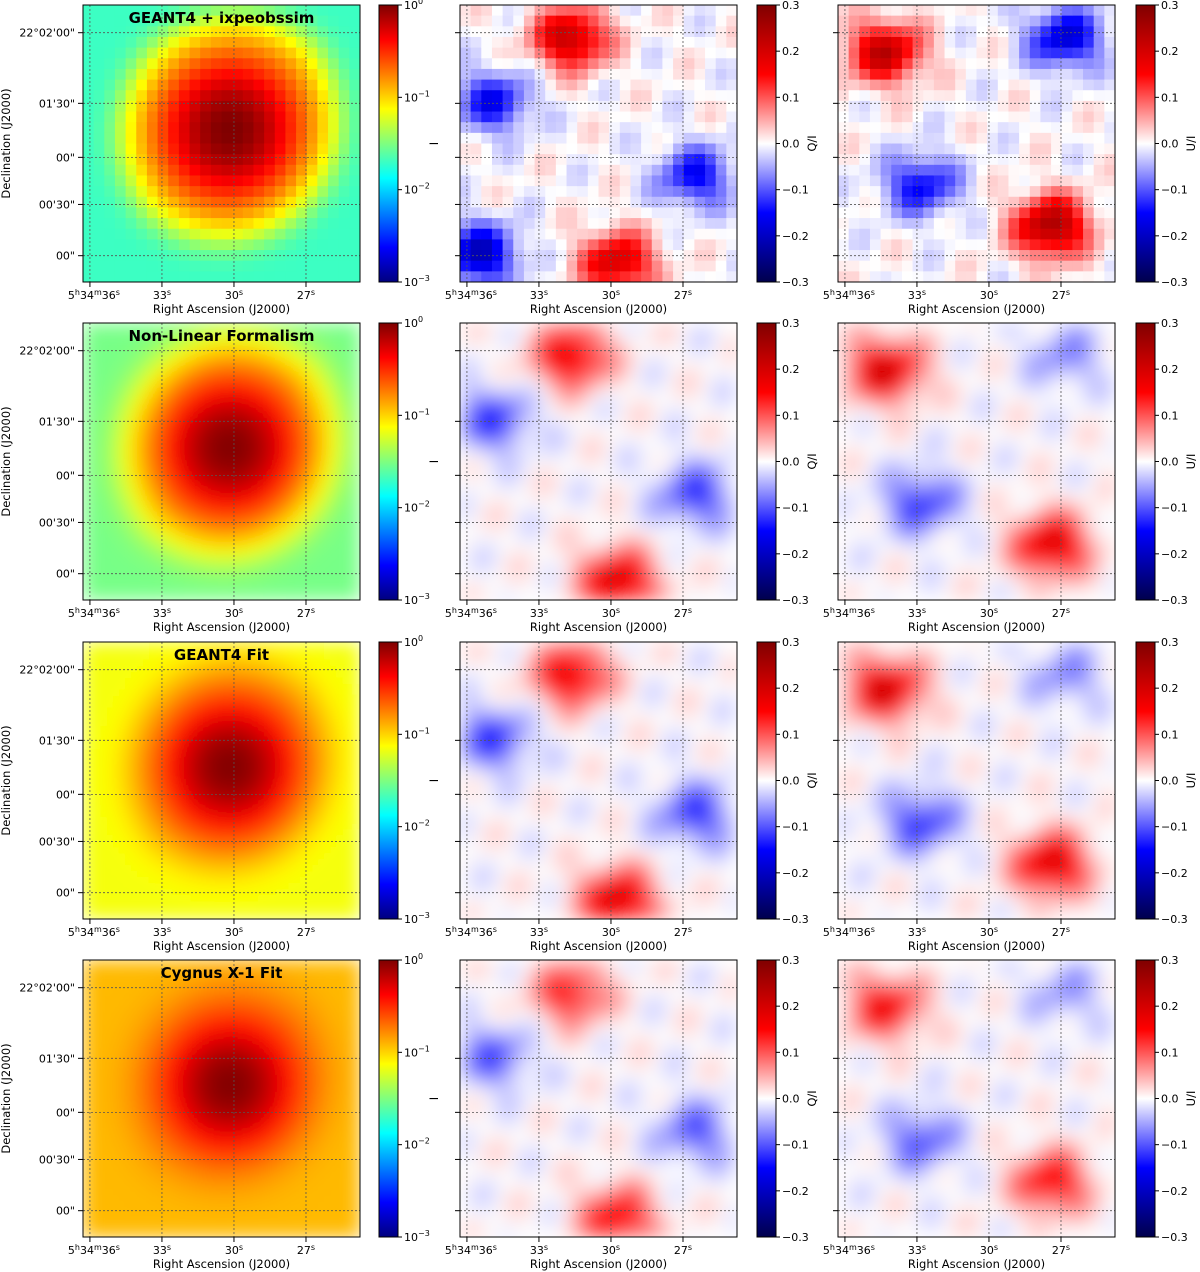  I want to click on panel-title: GEANT4 Fit, so click(221, 655).